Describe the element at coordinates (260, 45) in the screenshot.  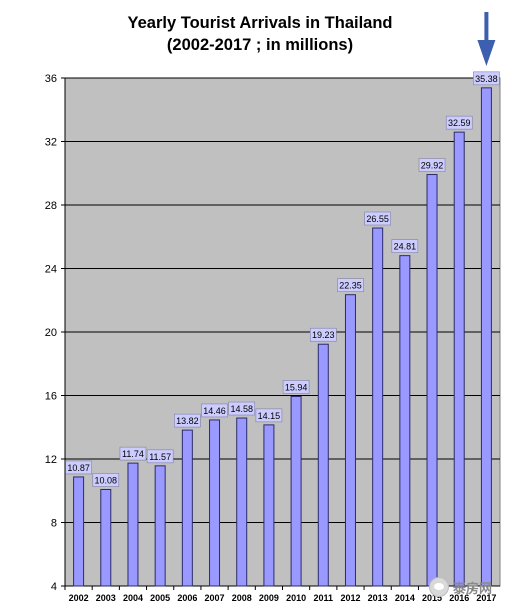
I see `chart-title-line2: (2002-2017 ; in millions)` at that location.